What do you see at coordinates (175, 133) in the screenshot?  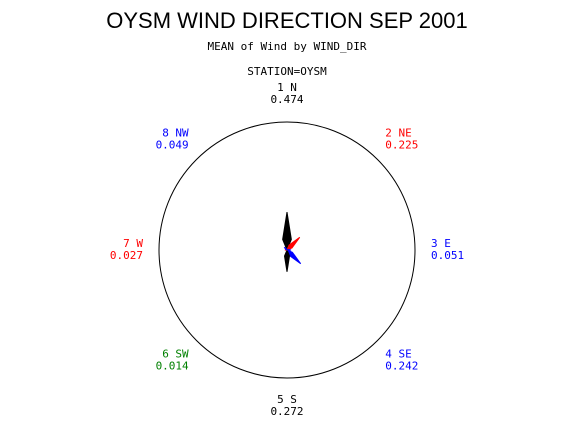 I see `category-label: 8 NW` at bounding box center [175, 133].